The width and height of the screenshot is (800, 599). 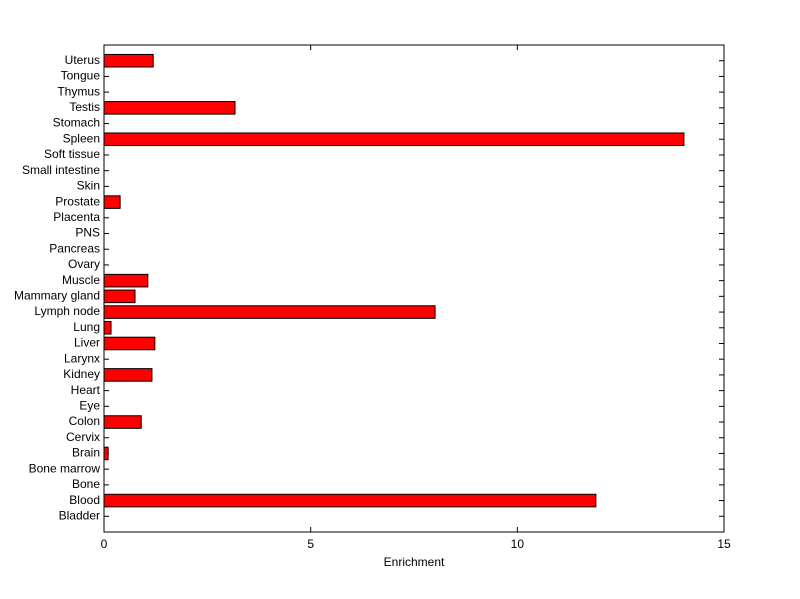 I want to click on y-tick-label: Lung, so click(x=86, y=327).